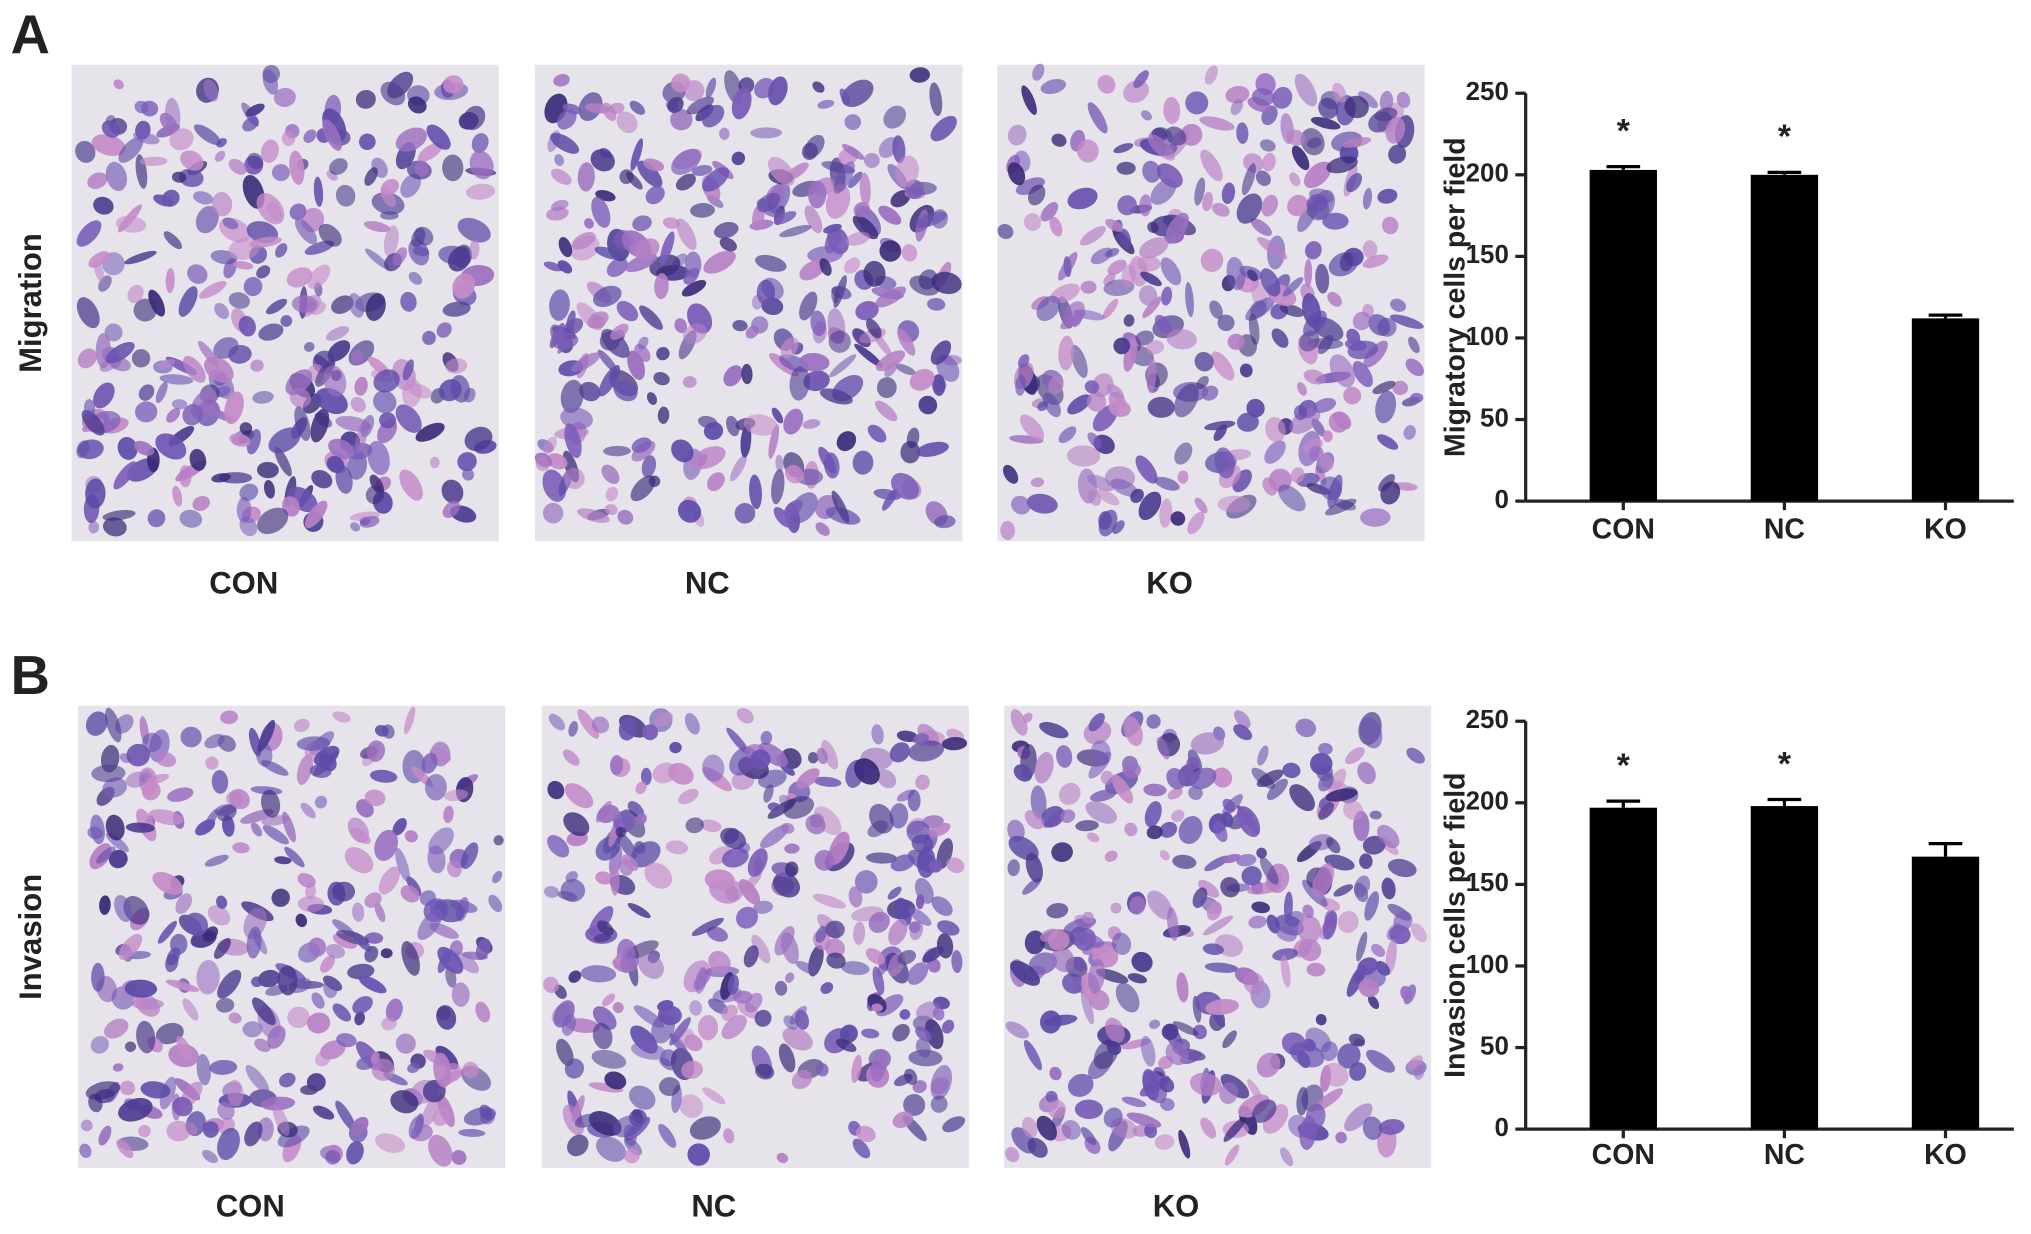 The image size is (2031, 1234). Describe the element at coordinates (748, 303) in the screenshot. I see `micrograph` at that location.